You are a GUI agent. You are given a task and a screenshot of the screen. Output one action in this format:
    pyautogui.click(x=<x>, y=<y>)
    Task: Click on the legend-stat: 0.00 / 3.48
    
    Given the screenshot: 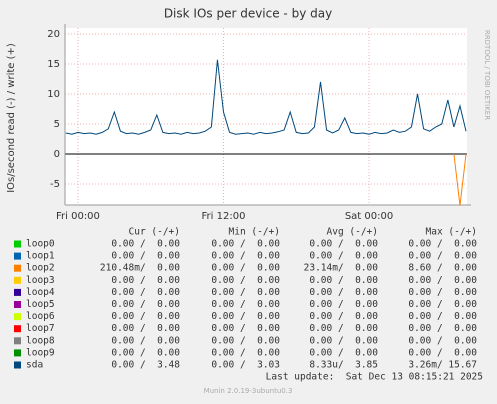 What is the action you would take?
    pyautogui.click(x=145, y=365)
    